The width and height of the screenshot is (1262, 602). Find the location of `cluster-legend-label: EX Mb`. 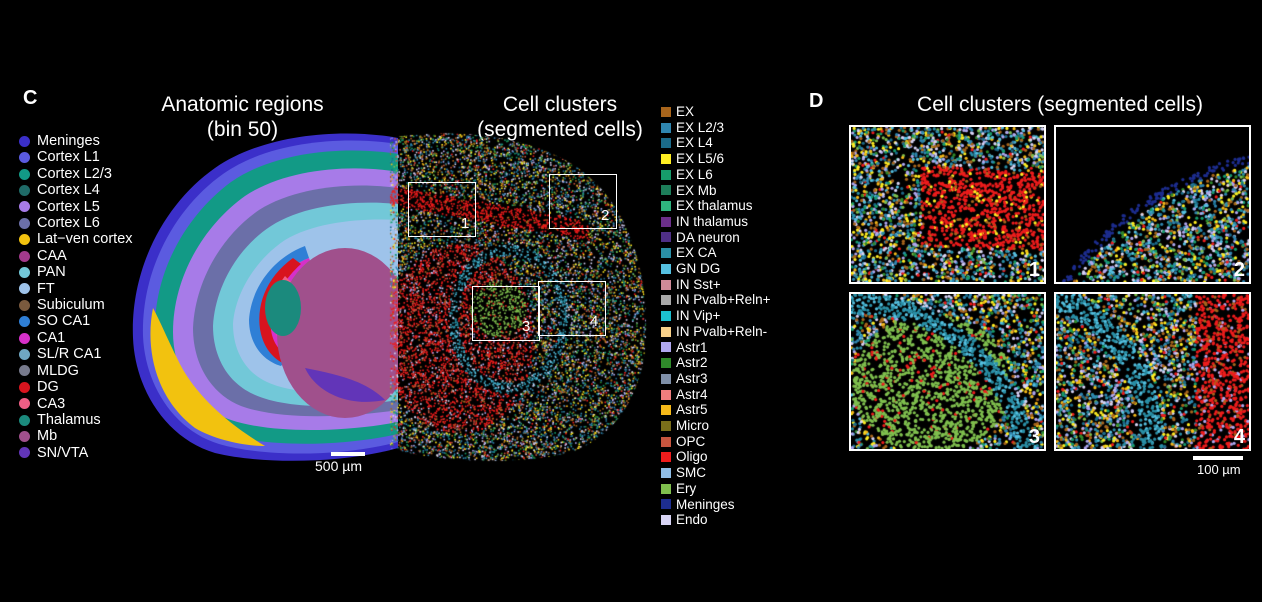

cluster-legend-label: EX Mb is located at coordinates (696, 190).